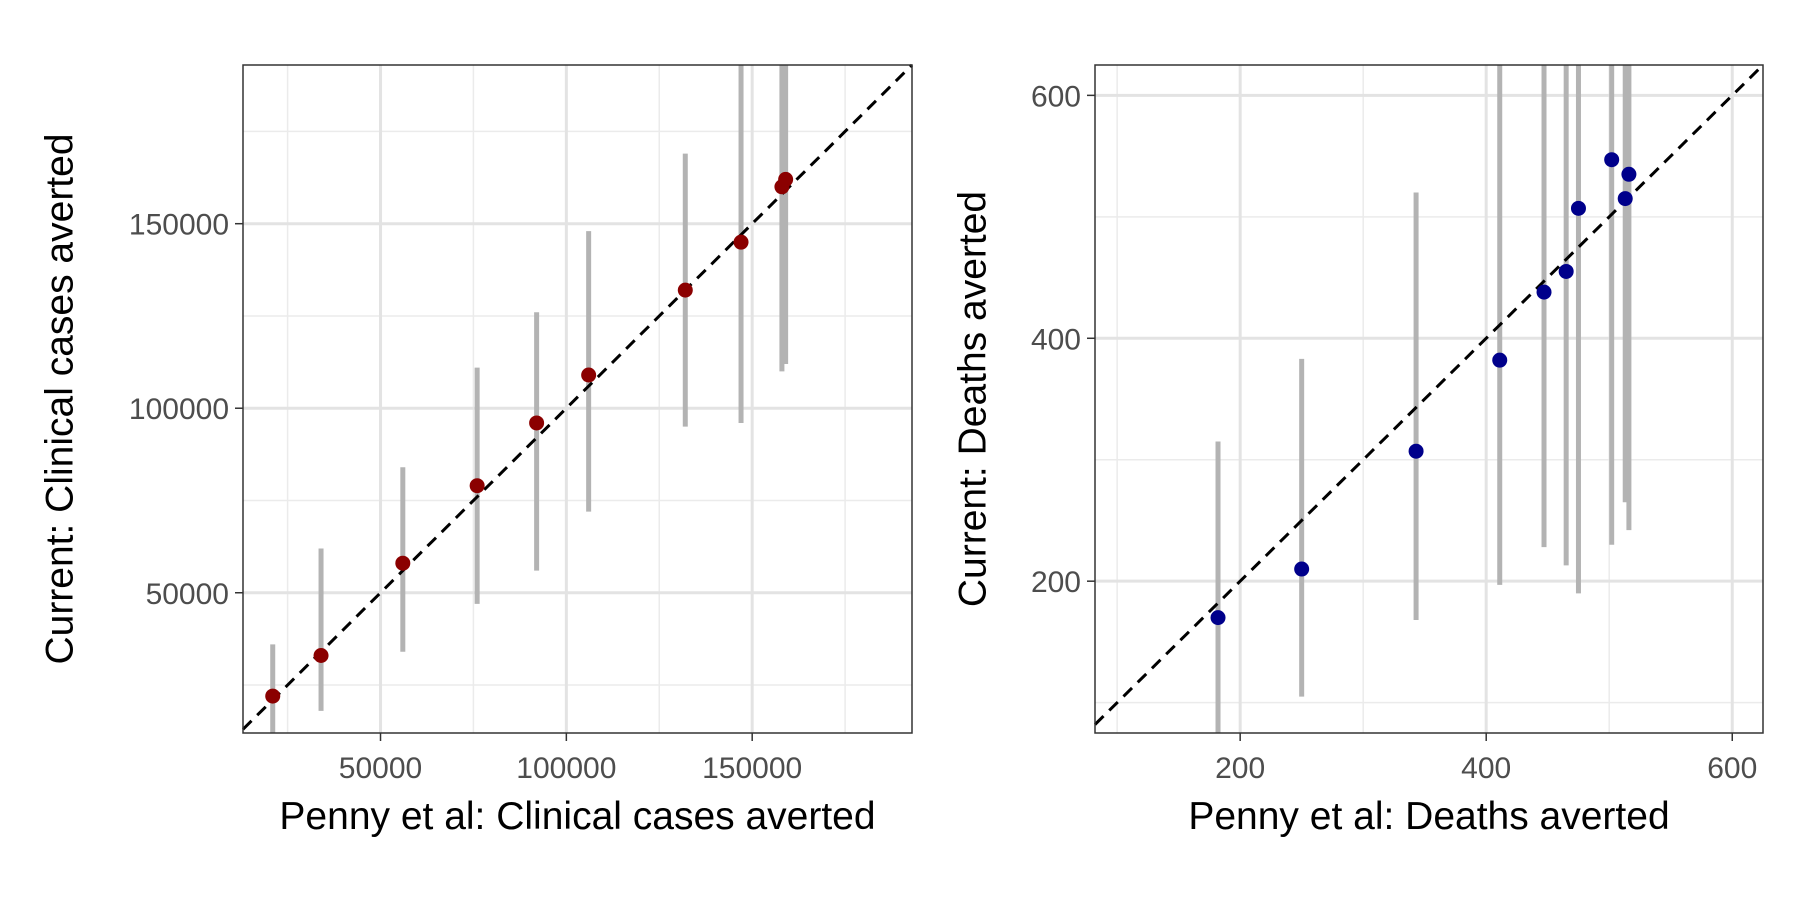  What do you see at coordinates (1240, 768) in the screenshot?
I see `right-chart-x-tick-label: 200` at bounding box center [1240, 768].